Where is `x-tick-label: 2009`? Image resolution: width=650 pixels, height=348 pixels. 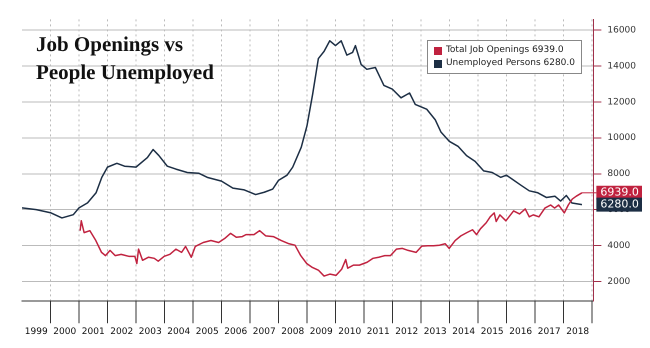 x-tick-label: 2009 is located at coordinates (321, 331).